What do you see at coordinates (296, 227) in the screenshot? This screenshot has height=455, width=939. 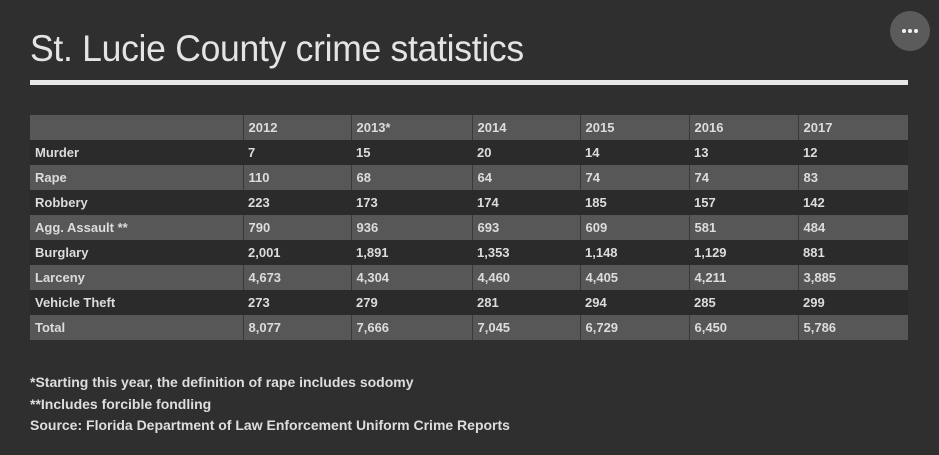 I see `table-cell: 790` at bounding box center [296, 227].